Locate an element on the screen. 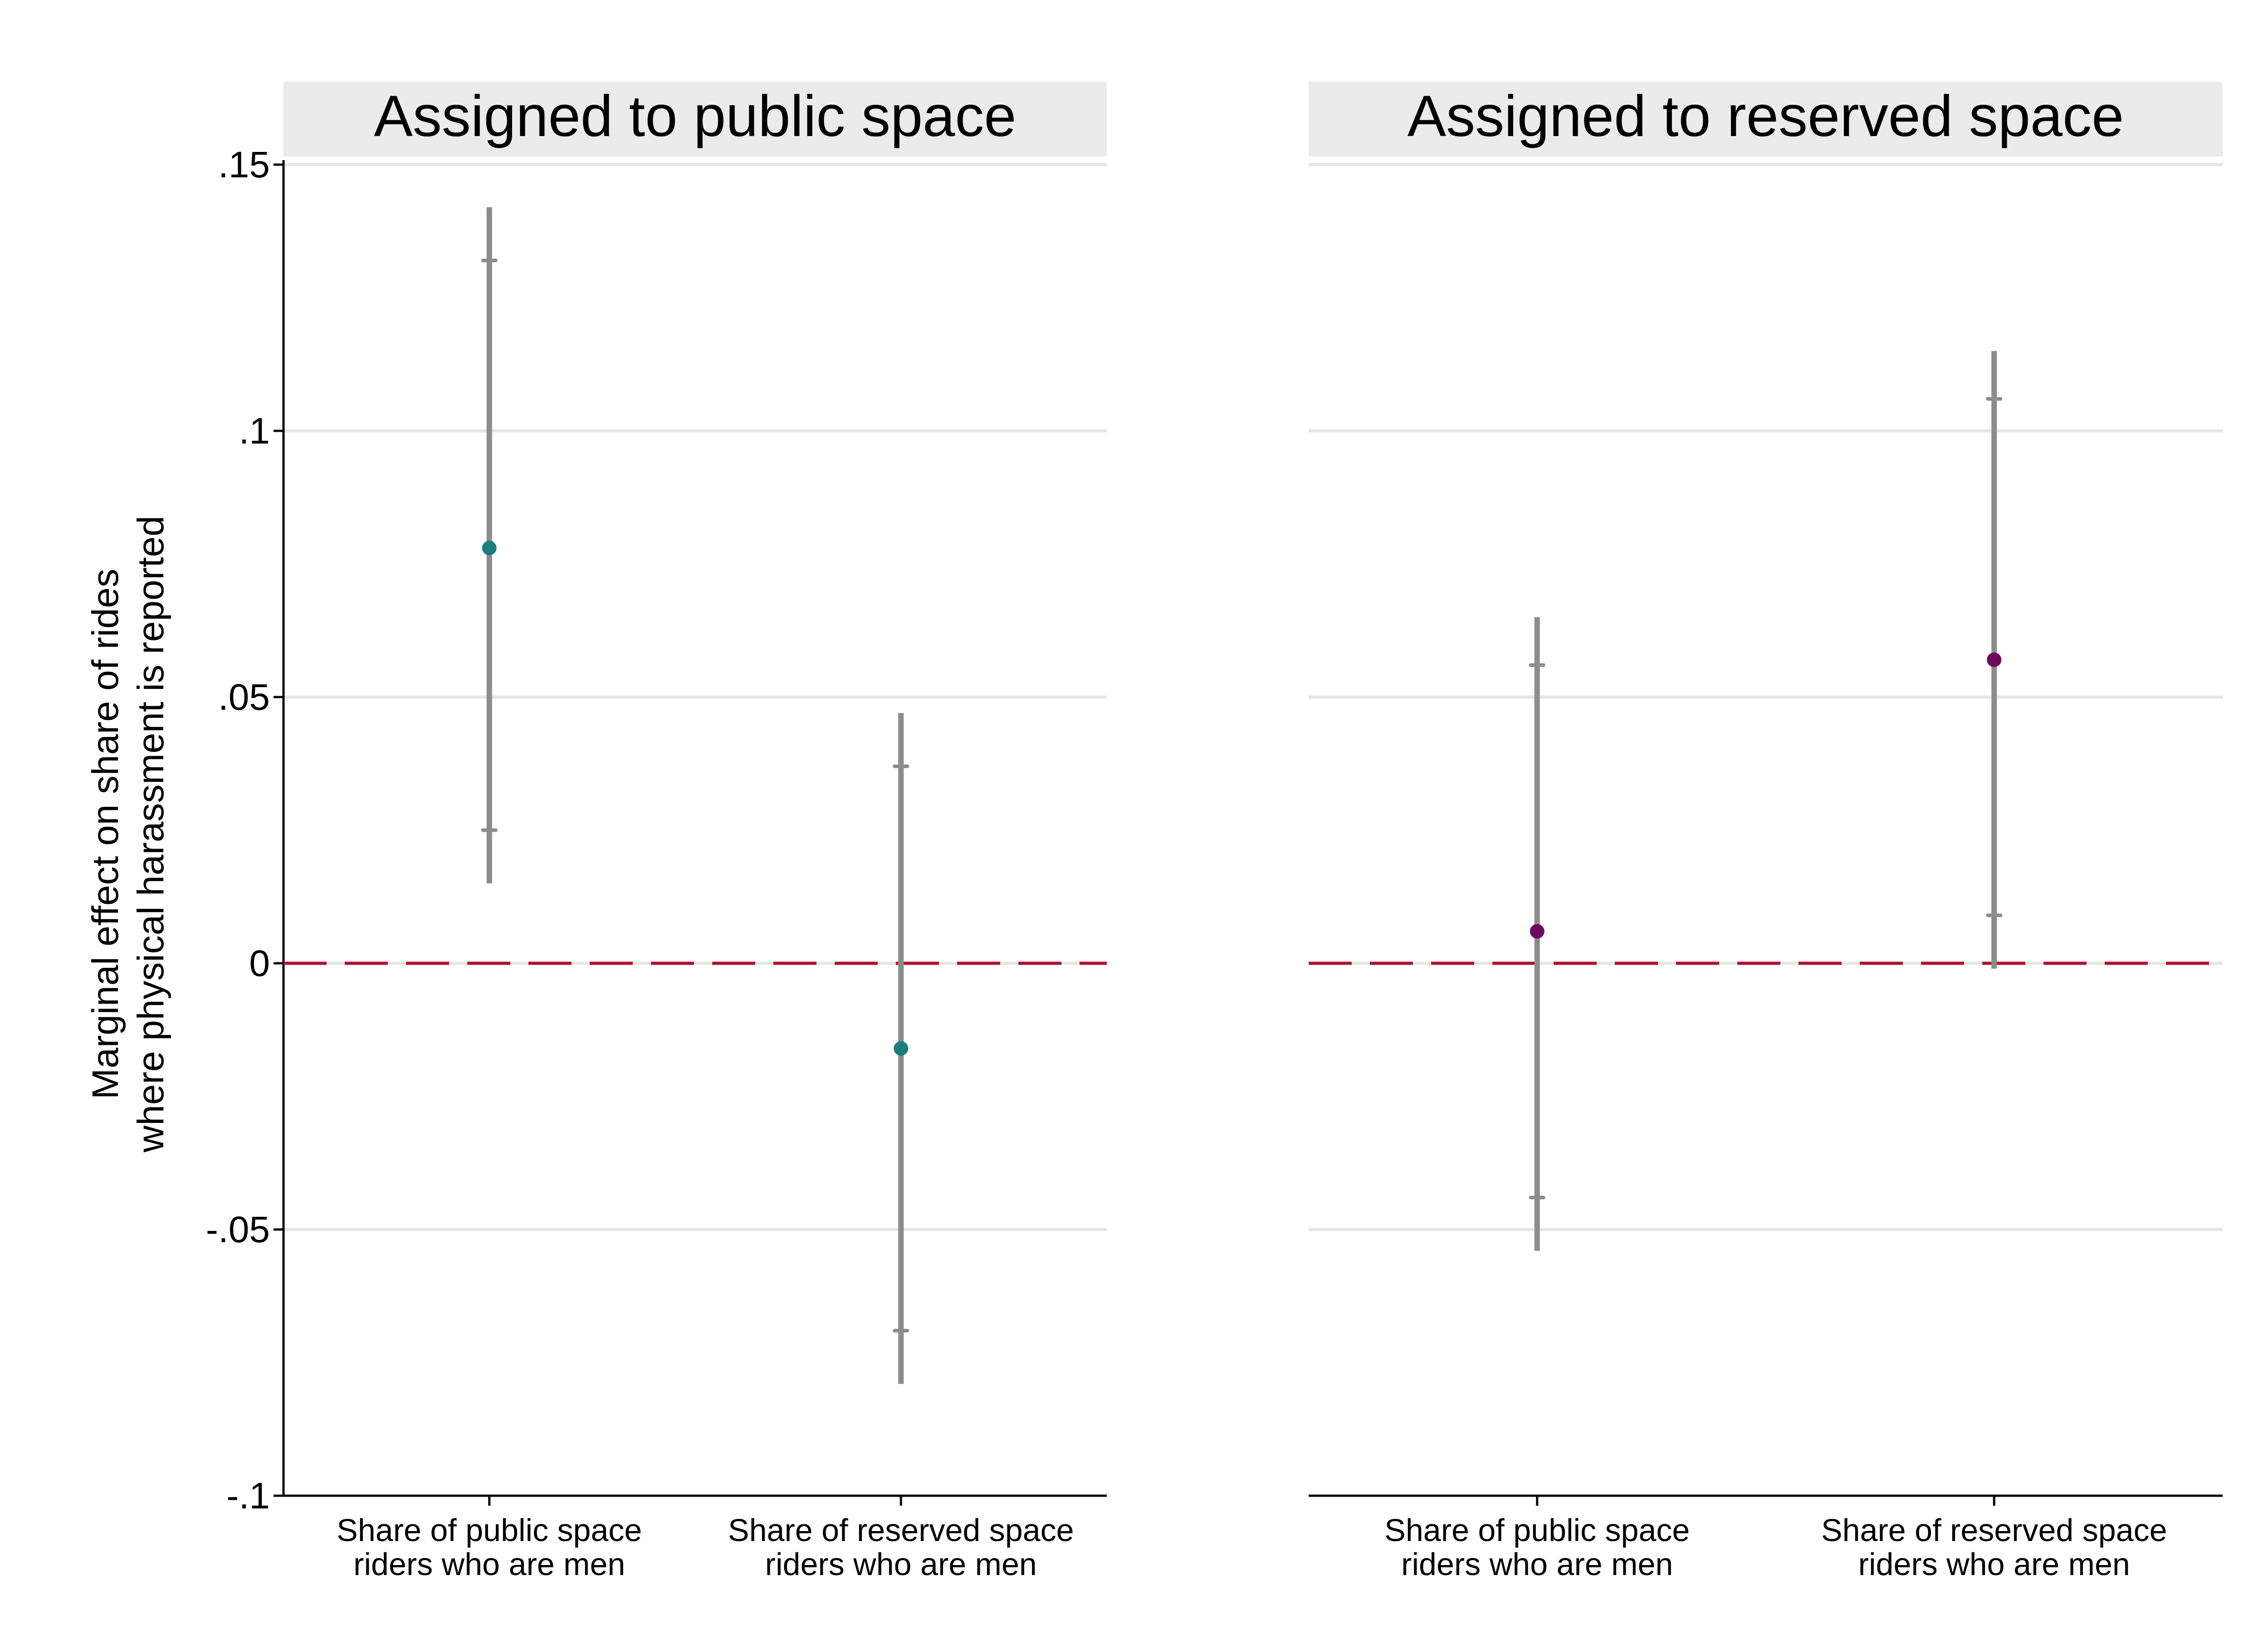 This screenshot has height=1649, width=2268. y-tick-label: -.1 is located at coordinates (248, 1496).